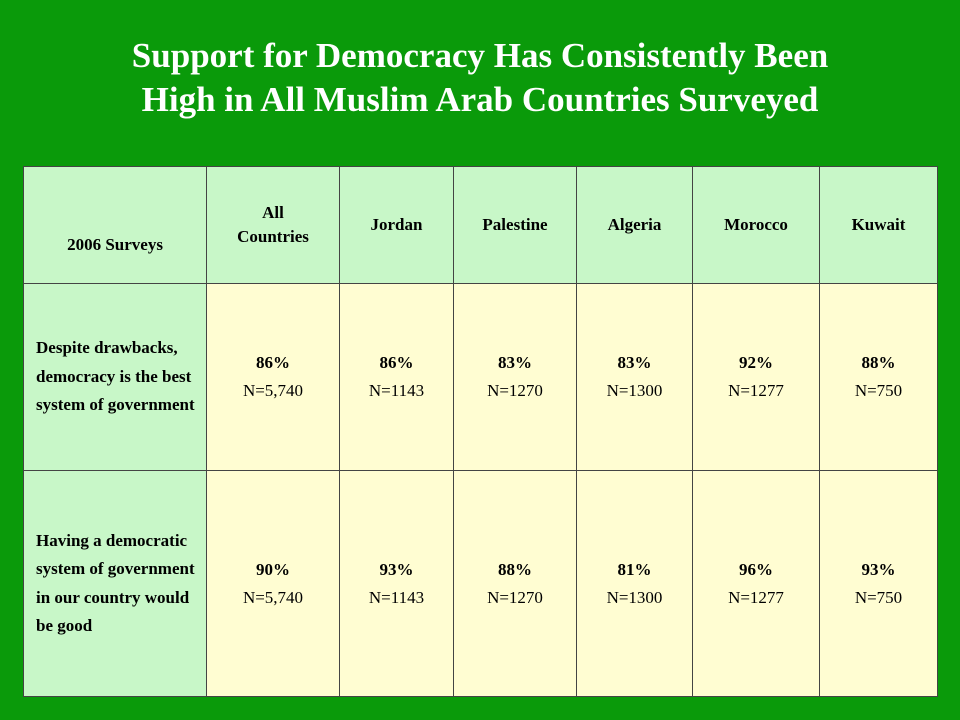 The image size is (960, 720). Describe the element at coordinates (756, 377) in the screenshot. I see `table-cell: 92% N=1277` at that location.